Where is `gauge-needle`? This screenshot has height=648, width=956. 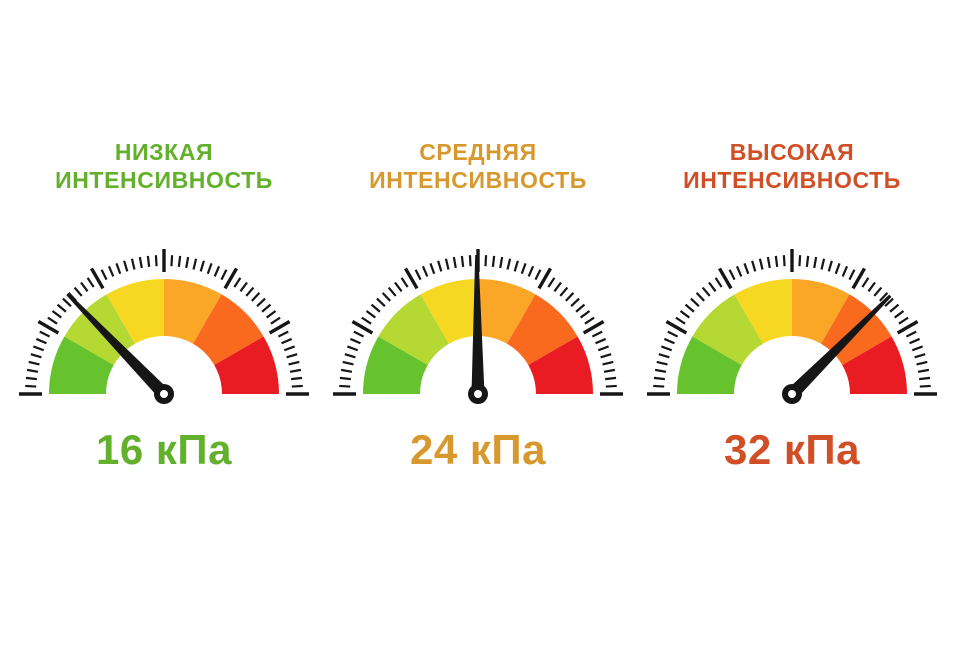 gauge-needle is located at coordinates (478, 324).